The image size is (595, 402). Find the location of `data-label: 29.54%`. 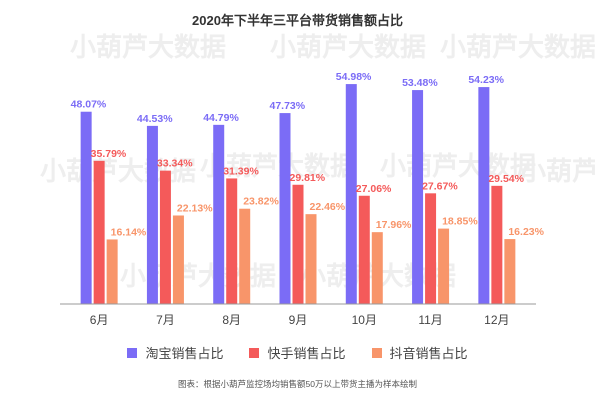

data-label: 29.54% is located at coordinates (506, 179).